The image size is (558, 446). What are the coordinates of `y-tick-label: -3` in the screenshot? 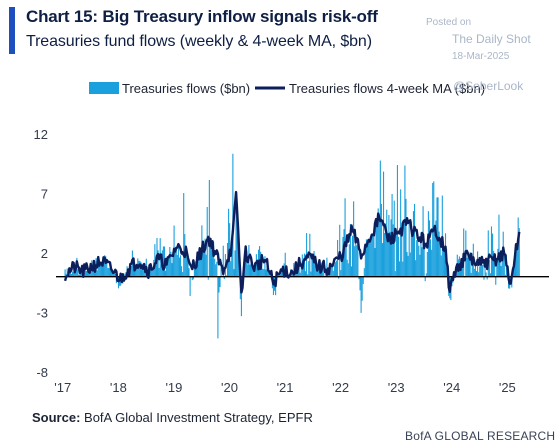 It's located at (42, 312).